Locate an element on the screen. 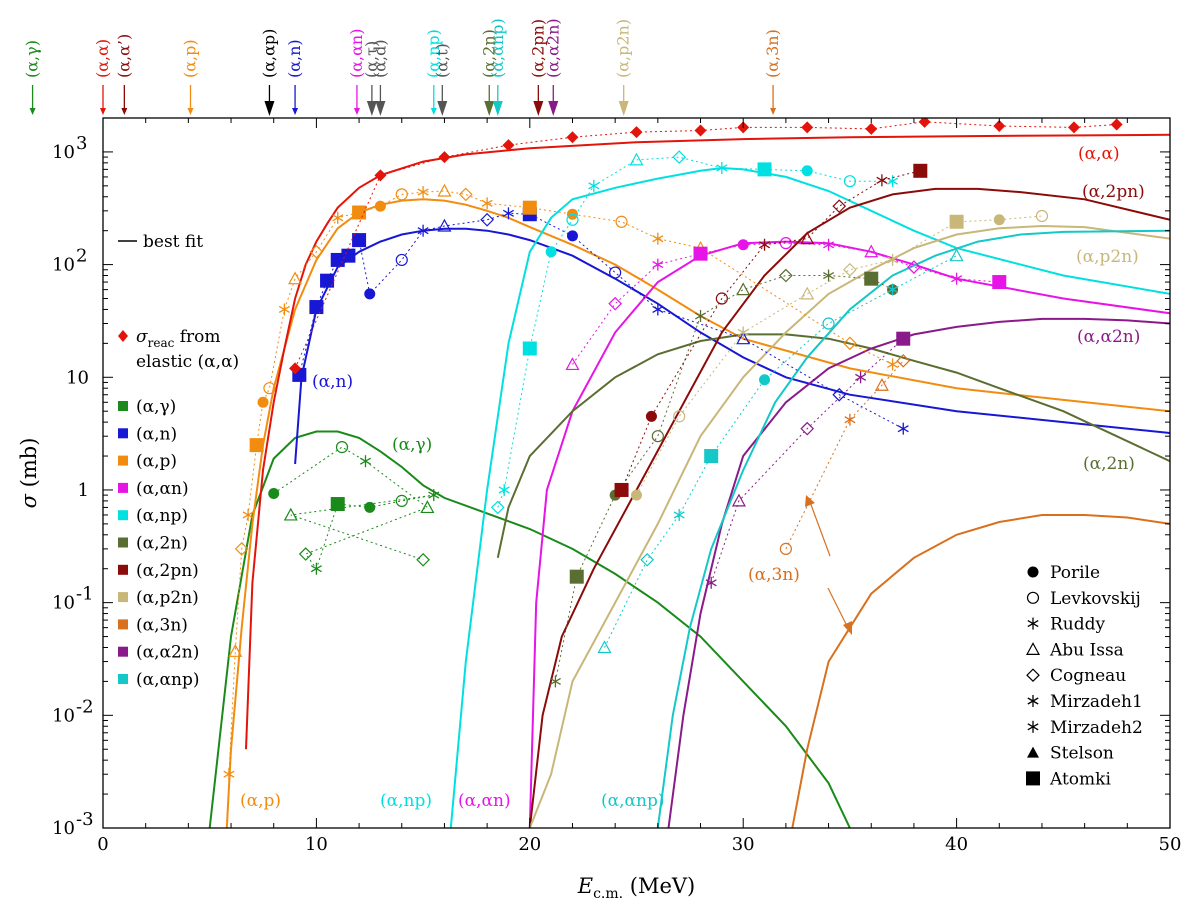  series-legend-label-1: (α,n) is located at coordinates (156, 434).